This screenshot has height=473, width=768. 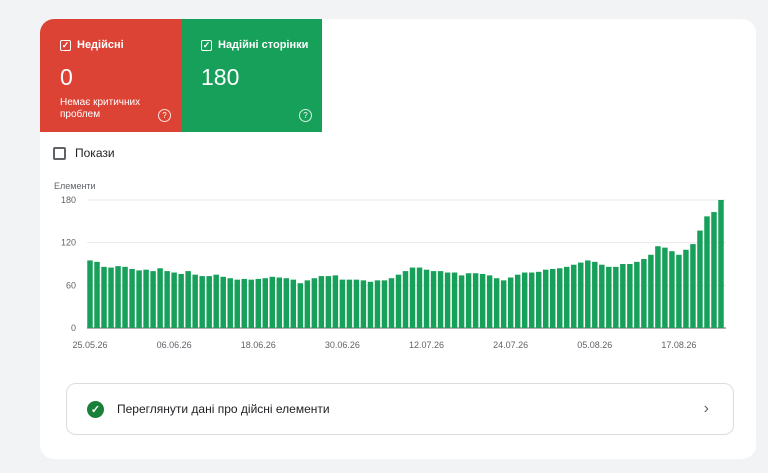 I want to click on x-tick-label: 05.08.26, so click(x=594, y=345).